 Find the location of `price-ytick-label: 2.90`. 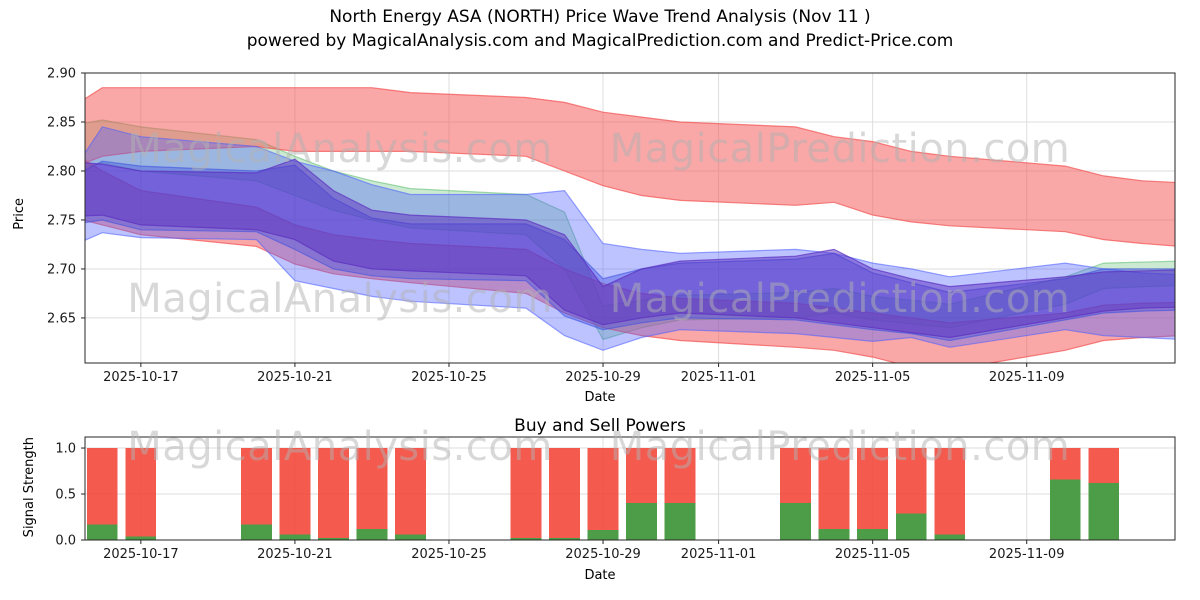

price-ytick-label: 2.90 is located at coordinates (61, 74).